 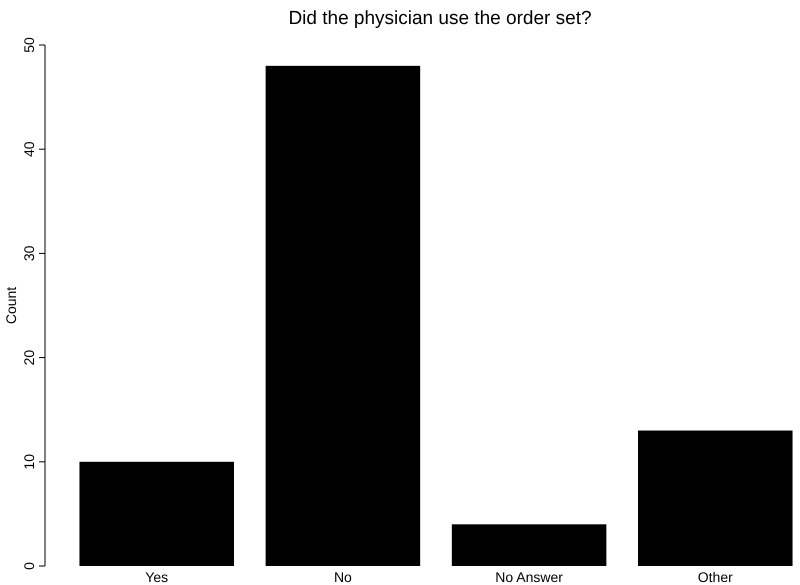 I want to click on y-tick-label: 20, so click(x=29, y=358).